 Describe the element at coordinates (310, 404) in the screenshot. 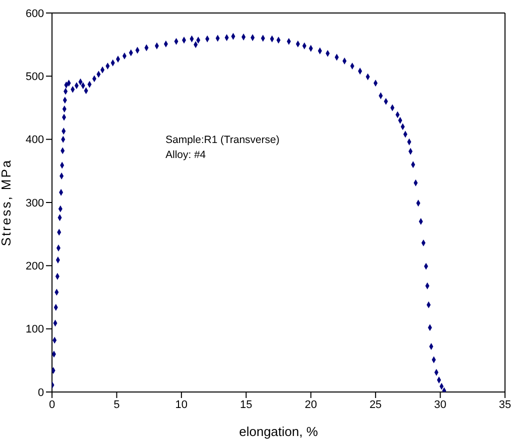

I see `x-tick-label: 20` at that location.